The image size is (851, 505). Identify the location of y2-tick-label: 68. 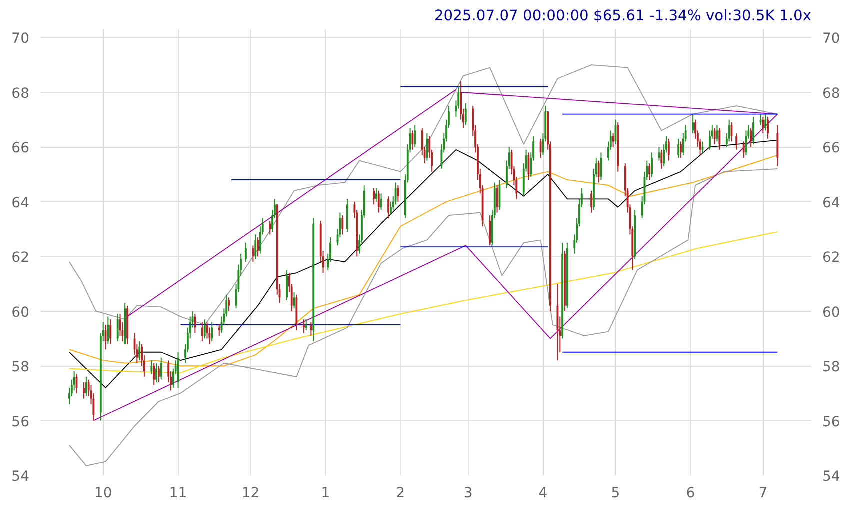
(831, 94).